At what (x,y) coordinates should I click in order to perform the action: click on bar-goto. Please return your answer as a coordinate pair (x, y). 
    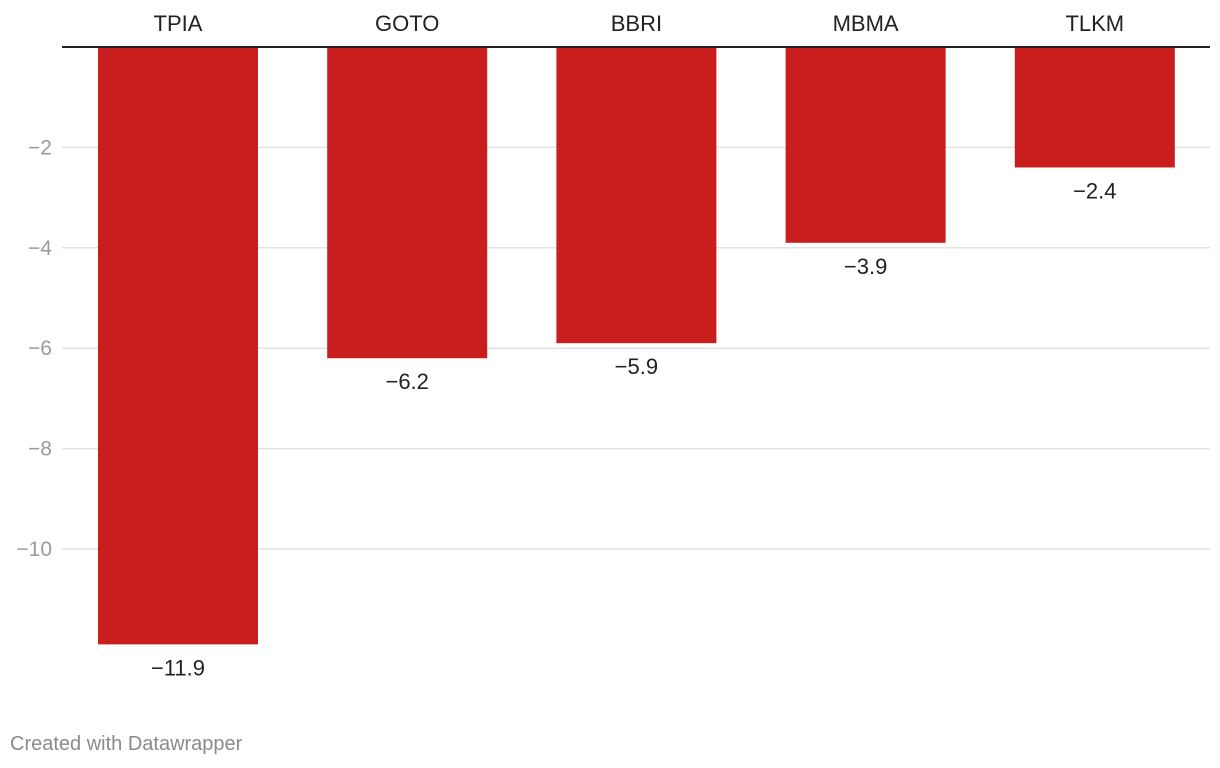
    Looking at the image, I should click on (407, 203).